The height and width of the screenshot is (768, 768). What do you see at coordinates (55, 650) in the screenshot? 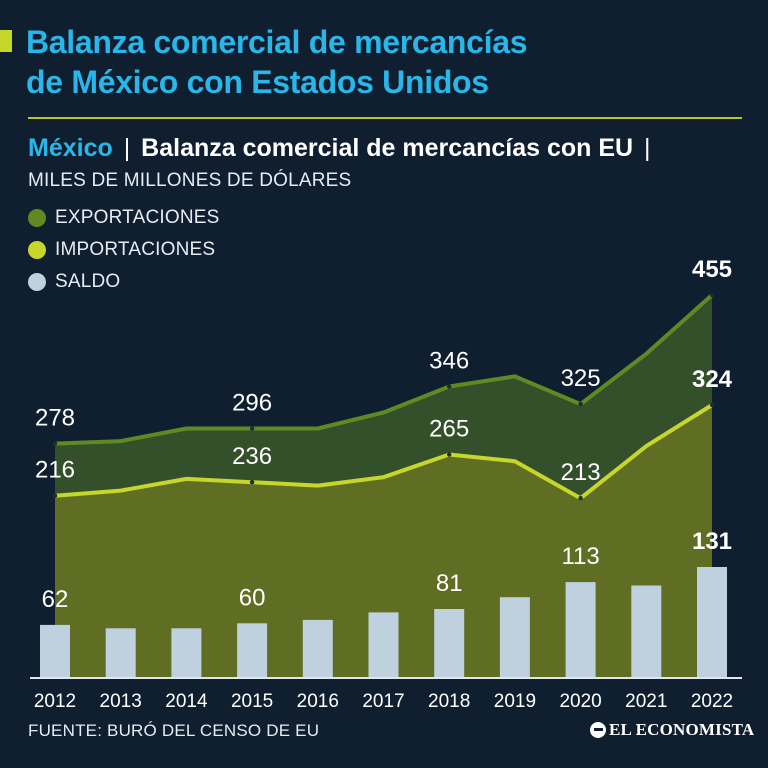
I see `saldo-bar-2012` at bounding box center [55, 650].